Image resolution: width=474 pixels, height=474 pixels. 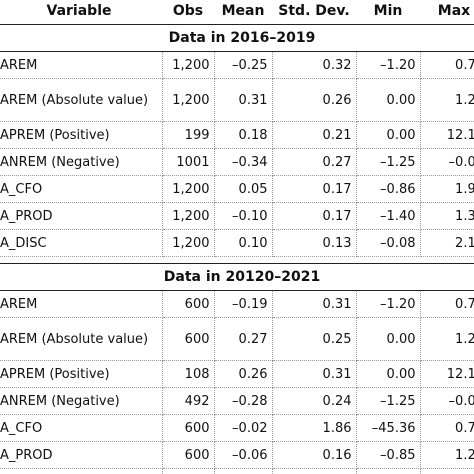 I want to click on variable-name-cell: APREM (Positive), so click(x=81, y=135).